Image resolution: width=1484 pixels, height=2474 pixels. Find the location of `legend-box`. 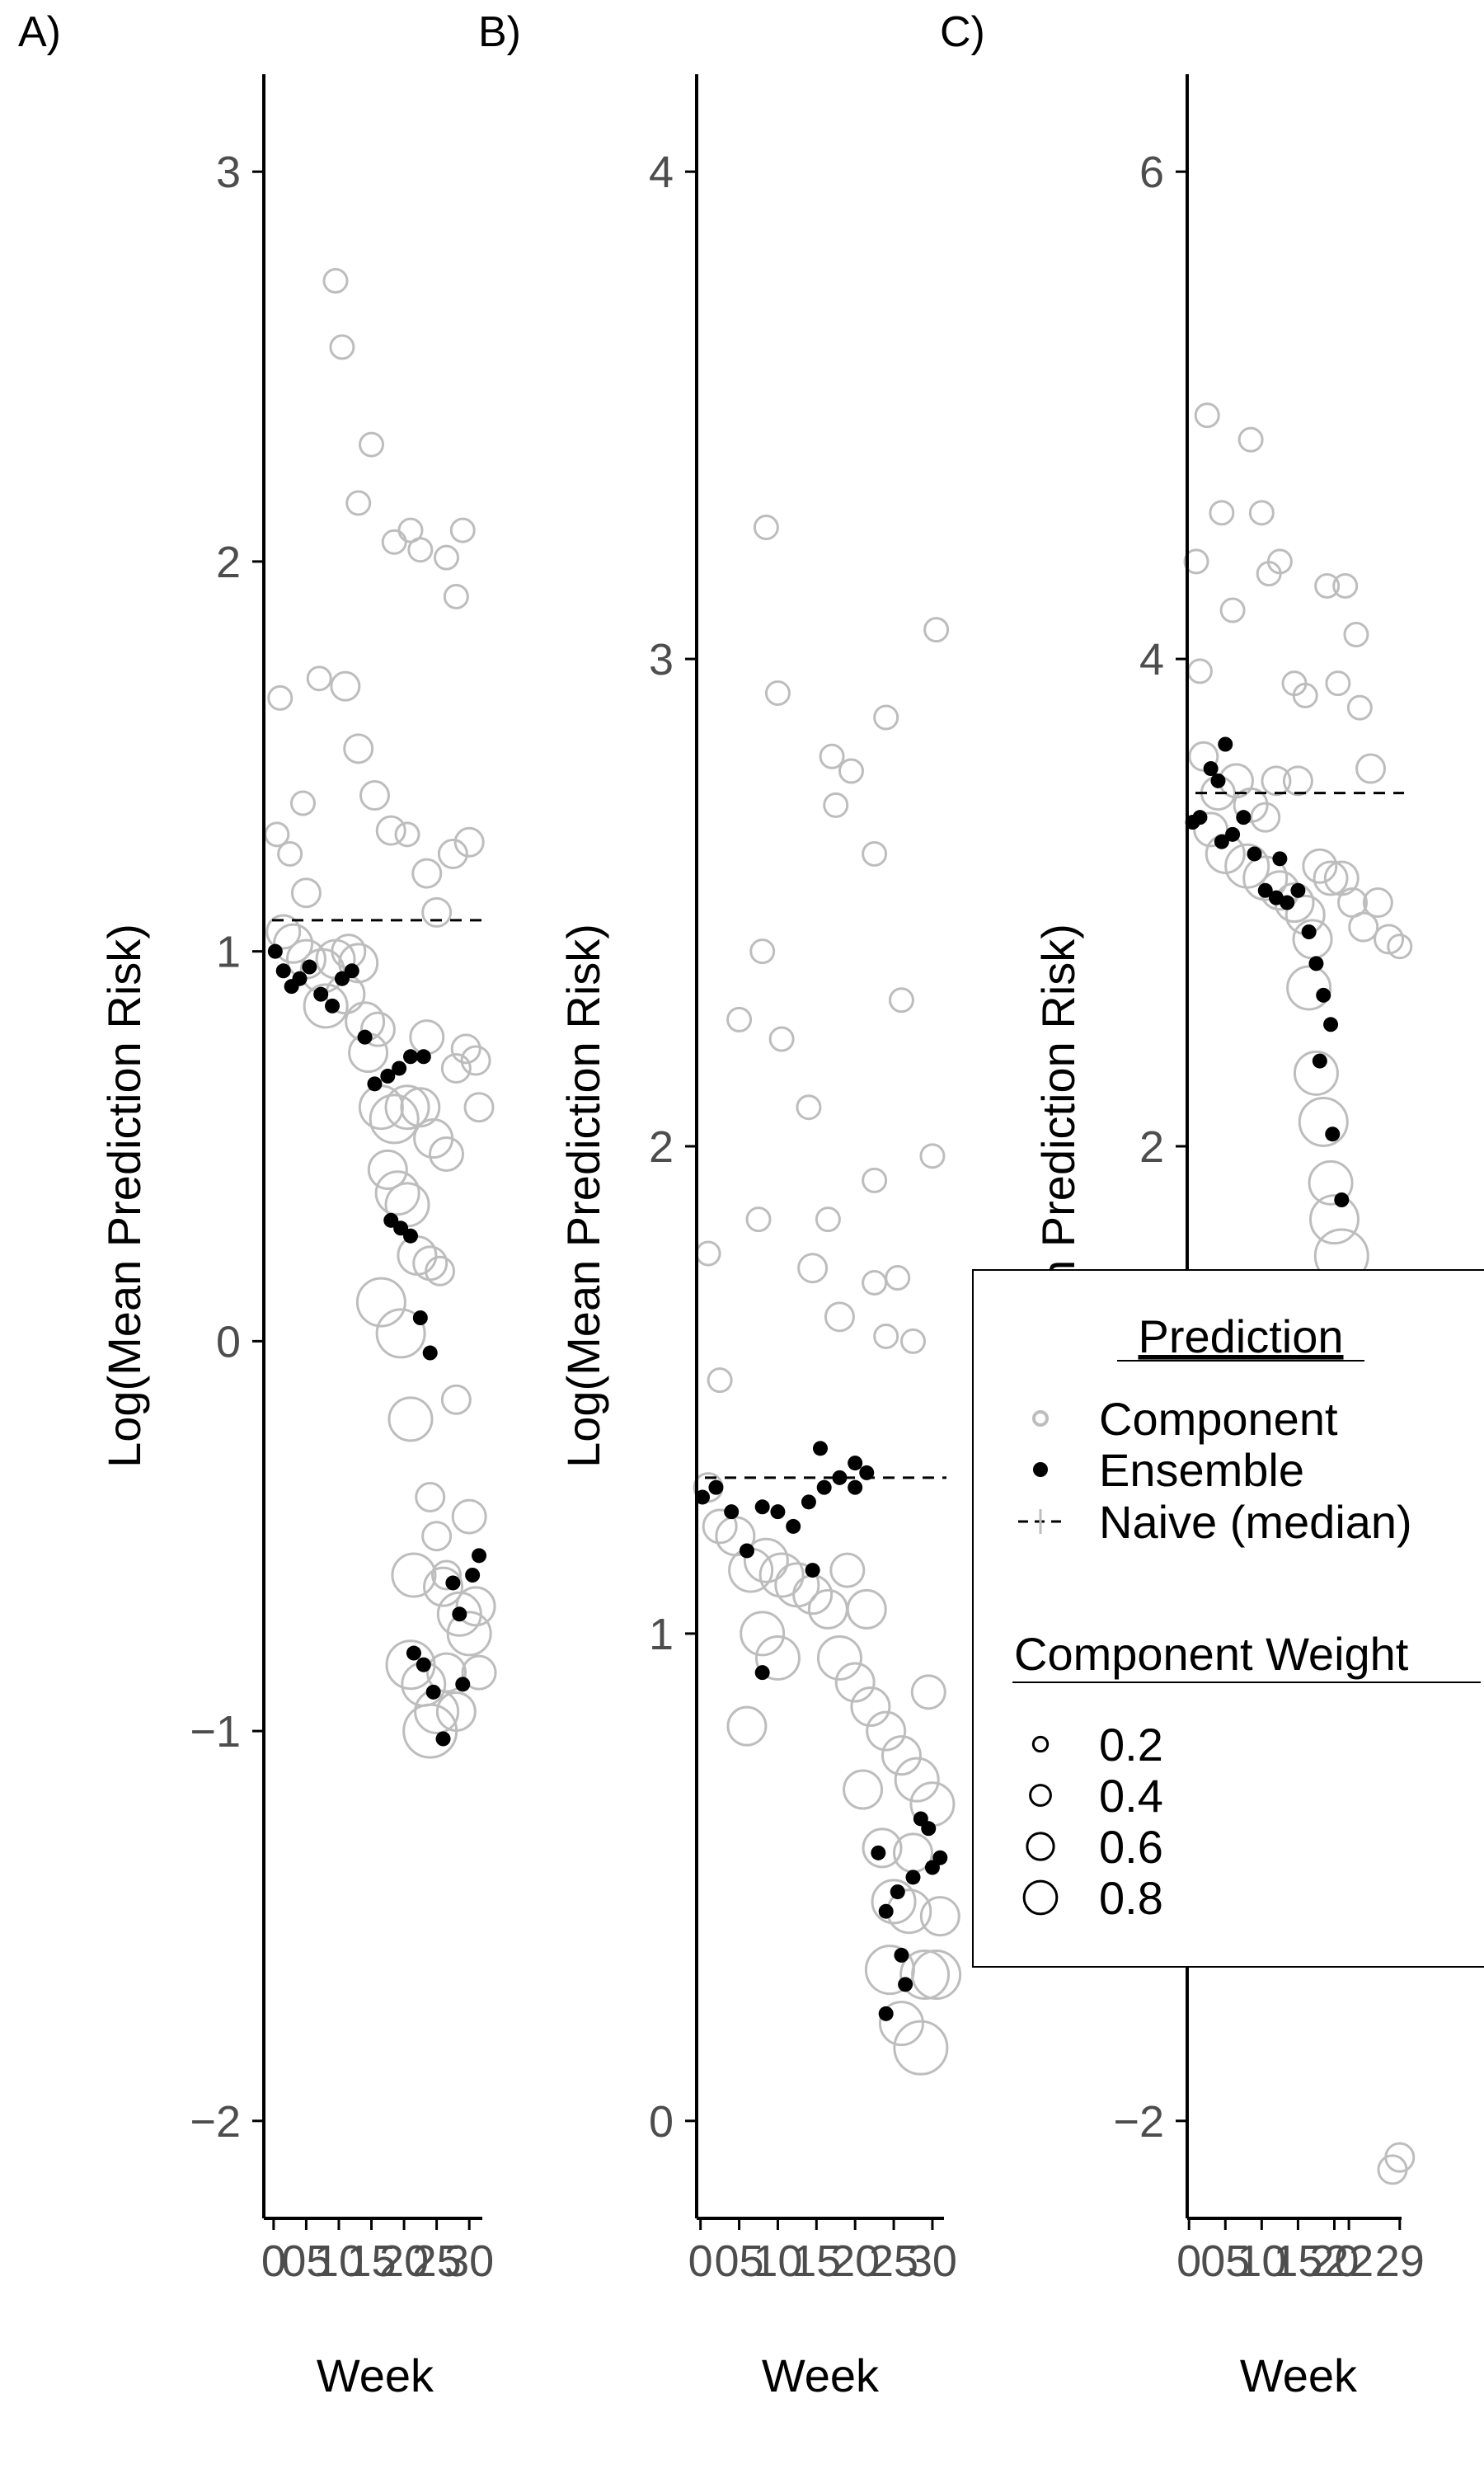

legend-box is located at coordinates (1228, 1618).